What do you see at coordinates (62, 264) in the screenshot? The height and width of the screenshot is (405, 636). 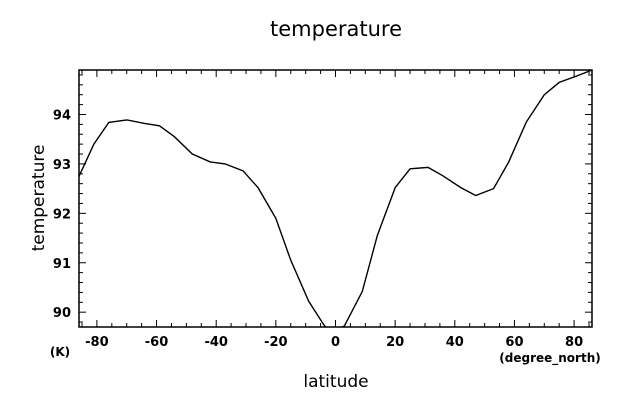 I see `y-tick-label: 91` at bounding box center [62, 264].